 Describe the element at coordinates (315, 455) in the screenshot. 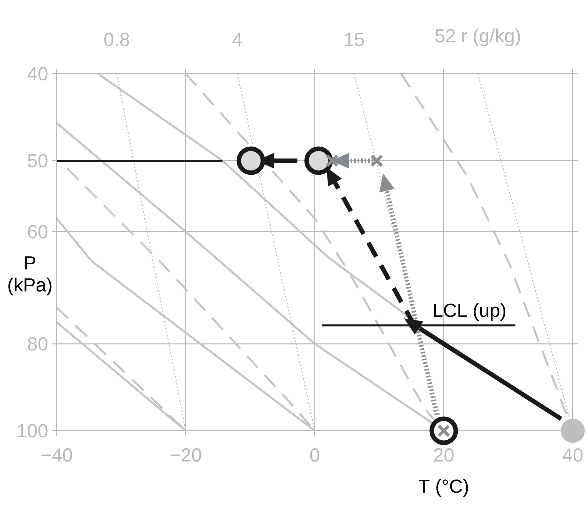

I see `x-tick-label: 0` at that location.